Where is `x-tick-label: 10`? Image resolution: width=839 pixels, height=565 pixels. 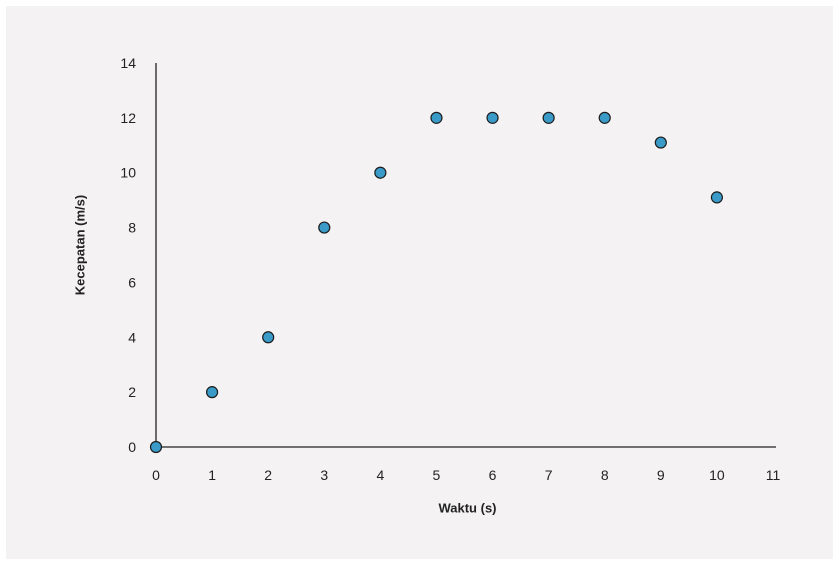
x-tick-label: 10 is located at coordinates (717, 475).